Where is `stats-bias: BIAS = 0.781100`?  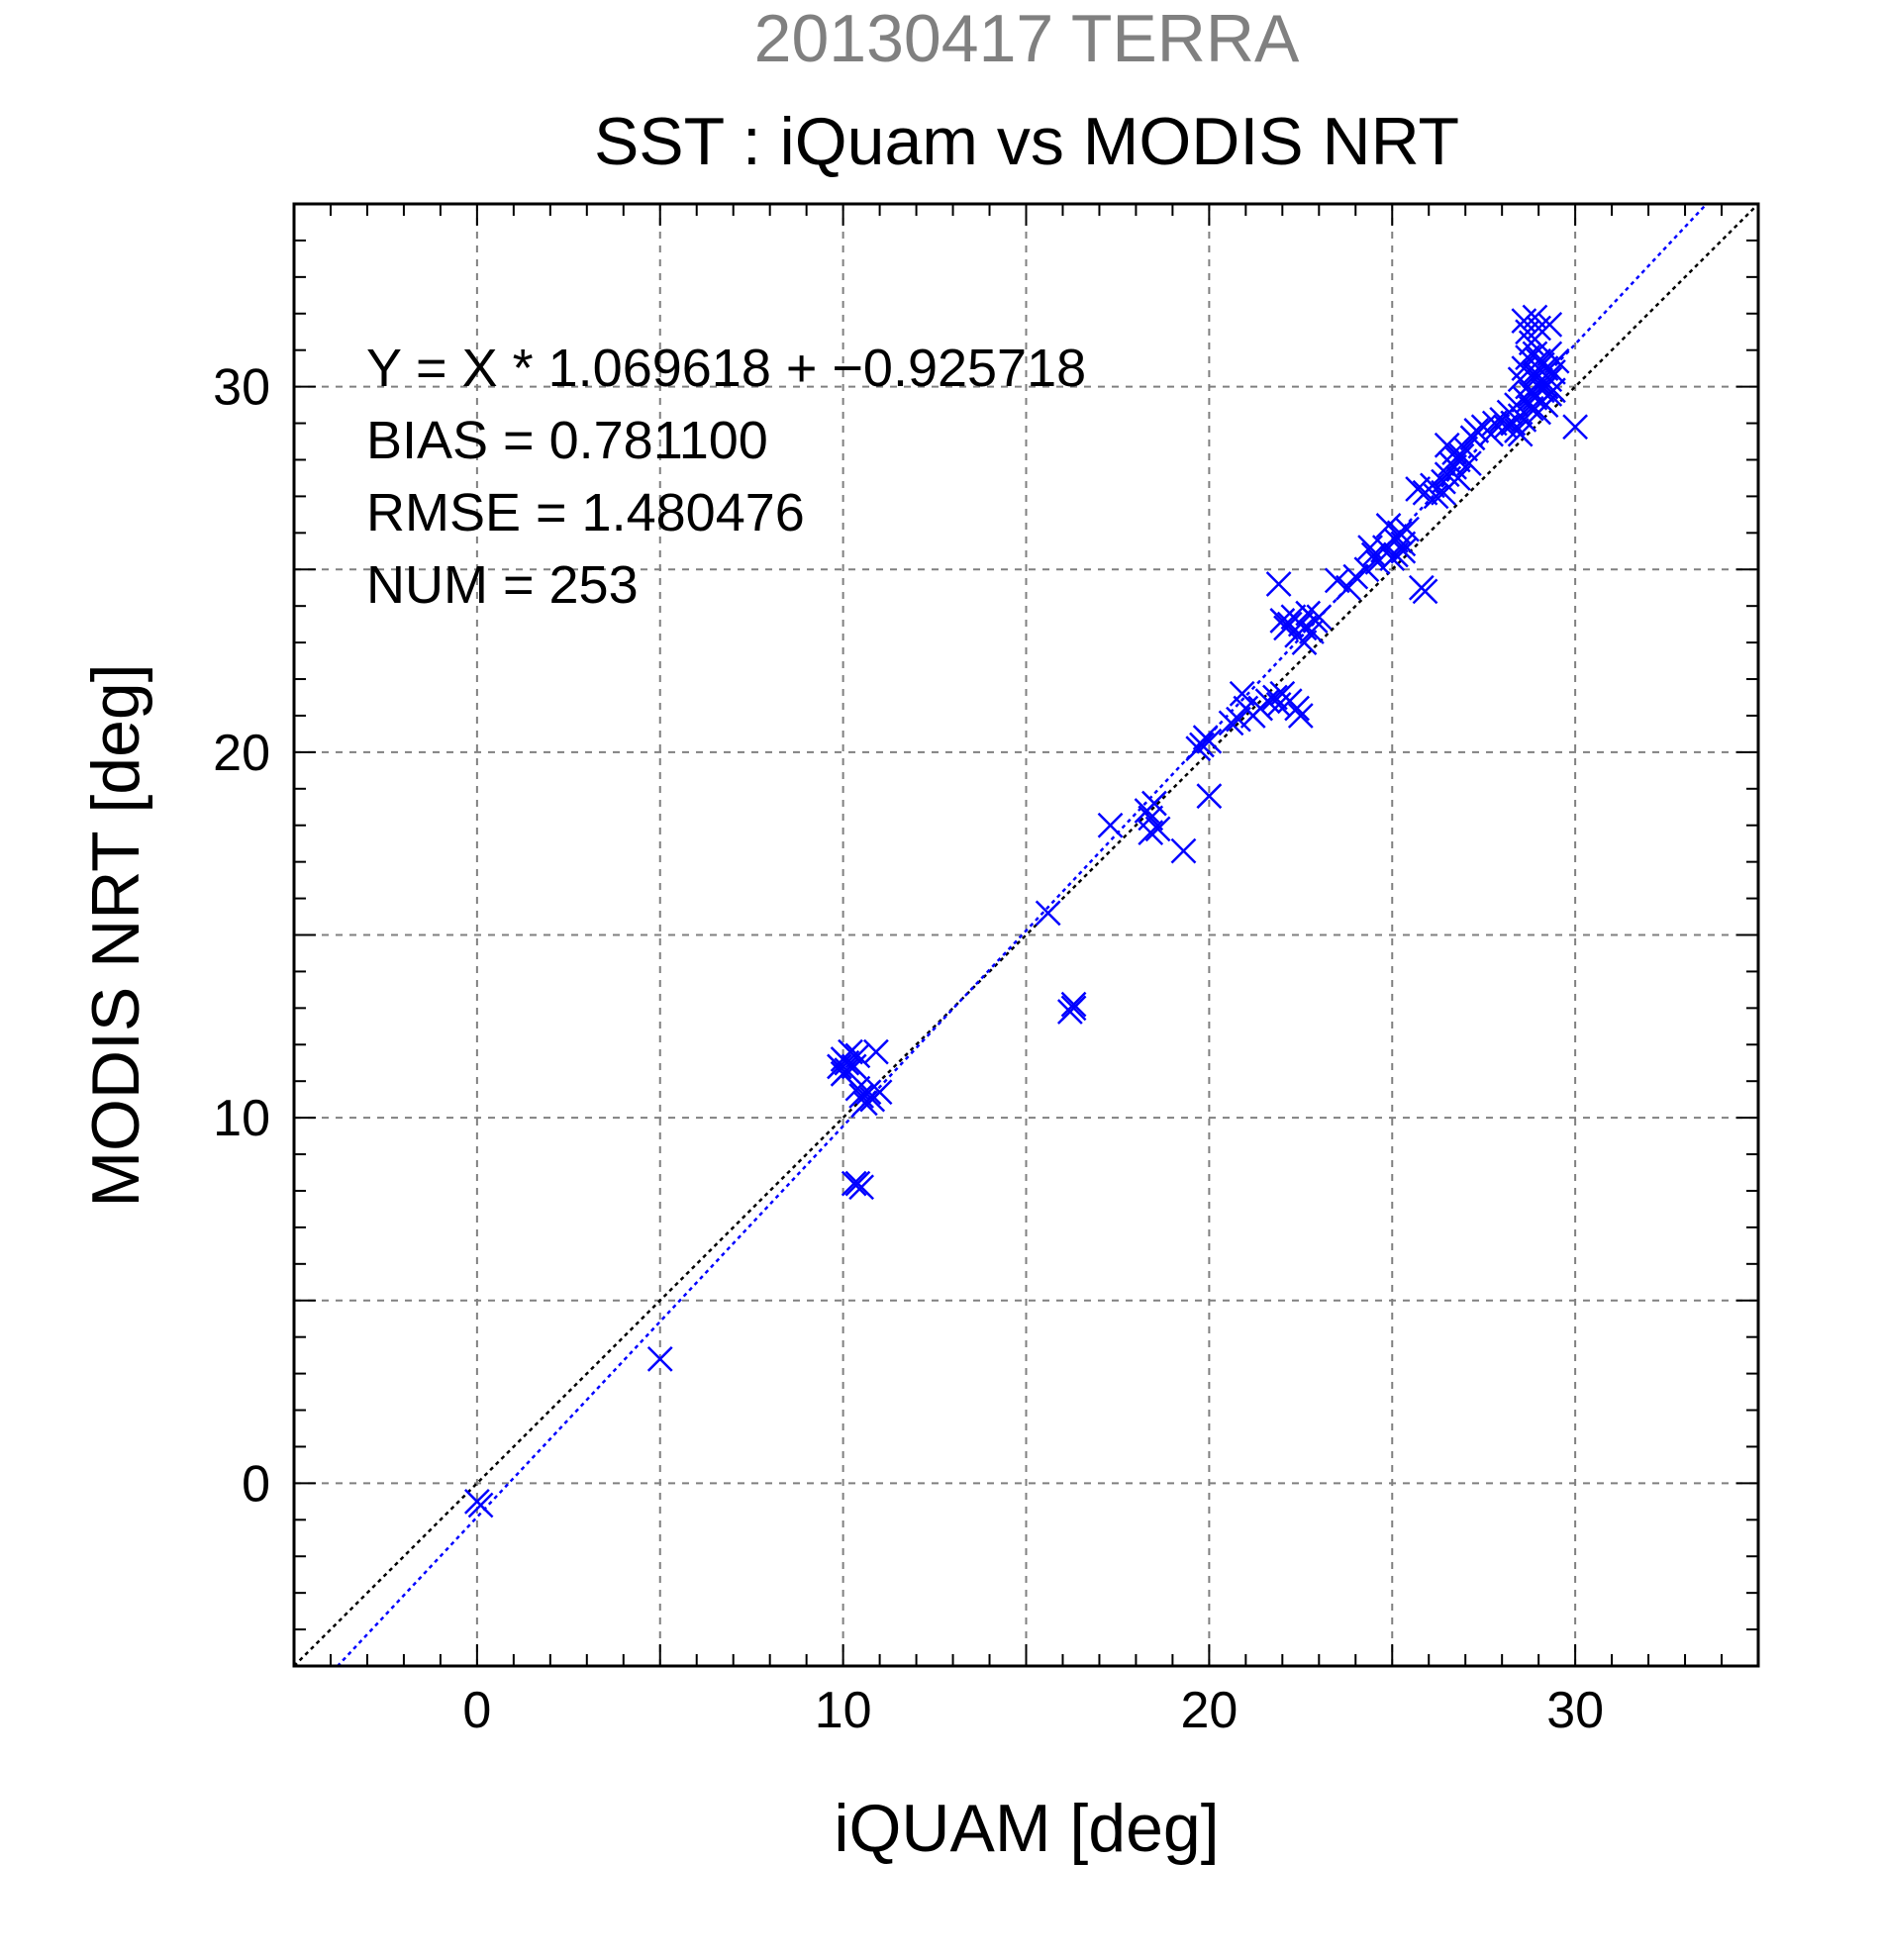
stats-bias: BIAS = 0.781100 is located at coordinates (567, 440).